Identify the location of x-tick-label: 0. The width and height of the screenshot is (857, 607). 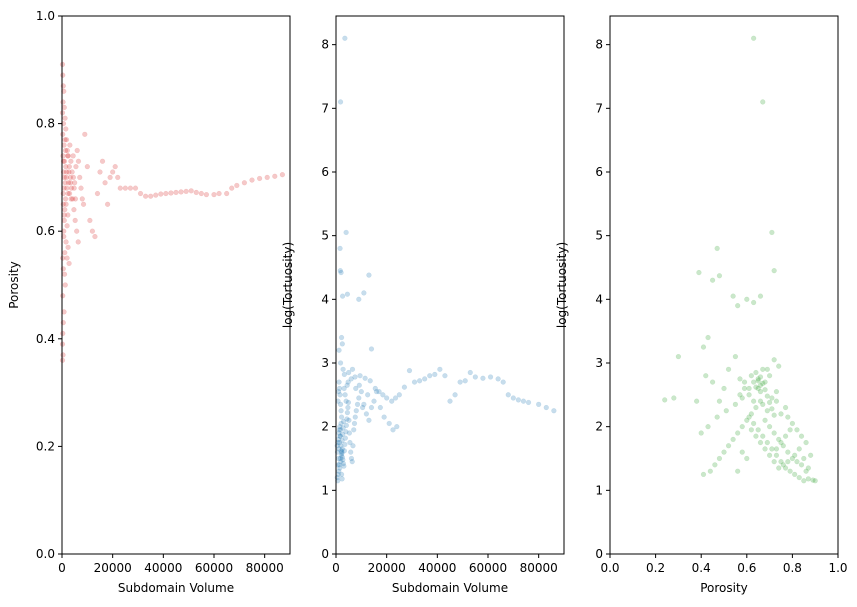
(336, 568).